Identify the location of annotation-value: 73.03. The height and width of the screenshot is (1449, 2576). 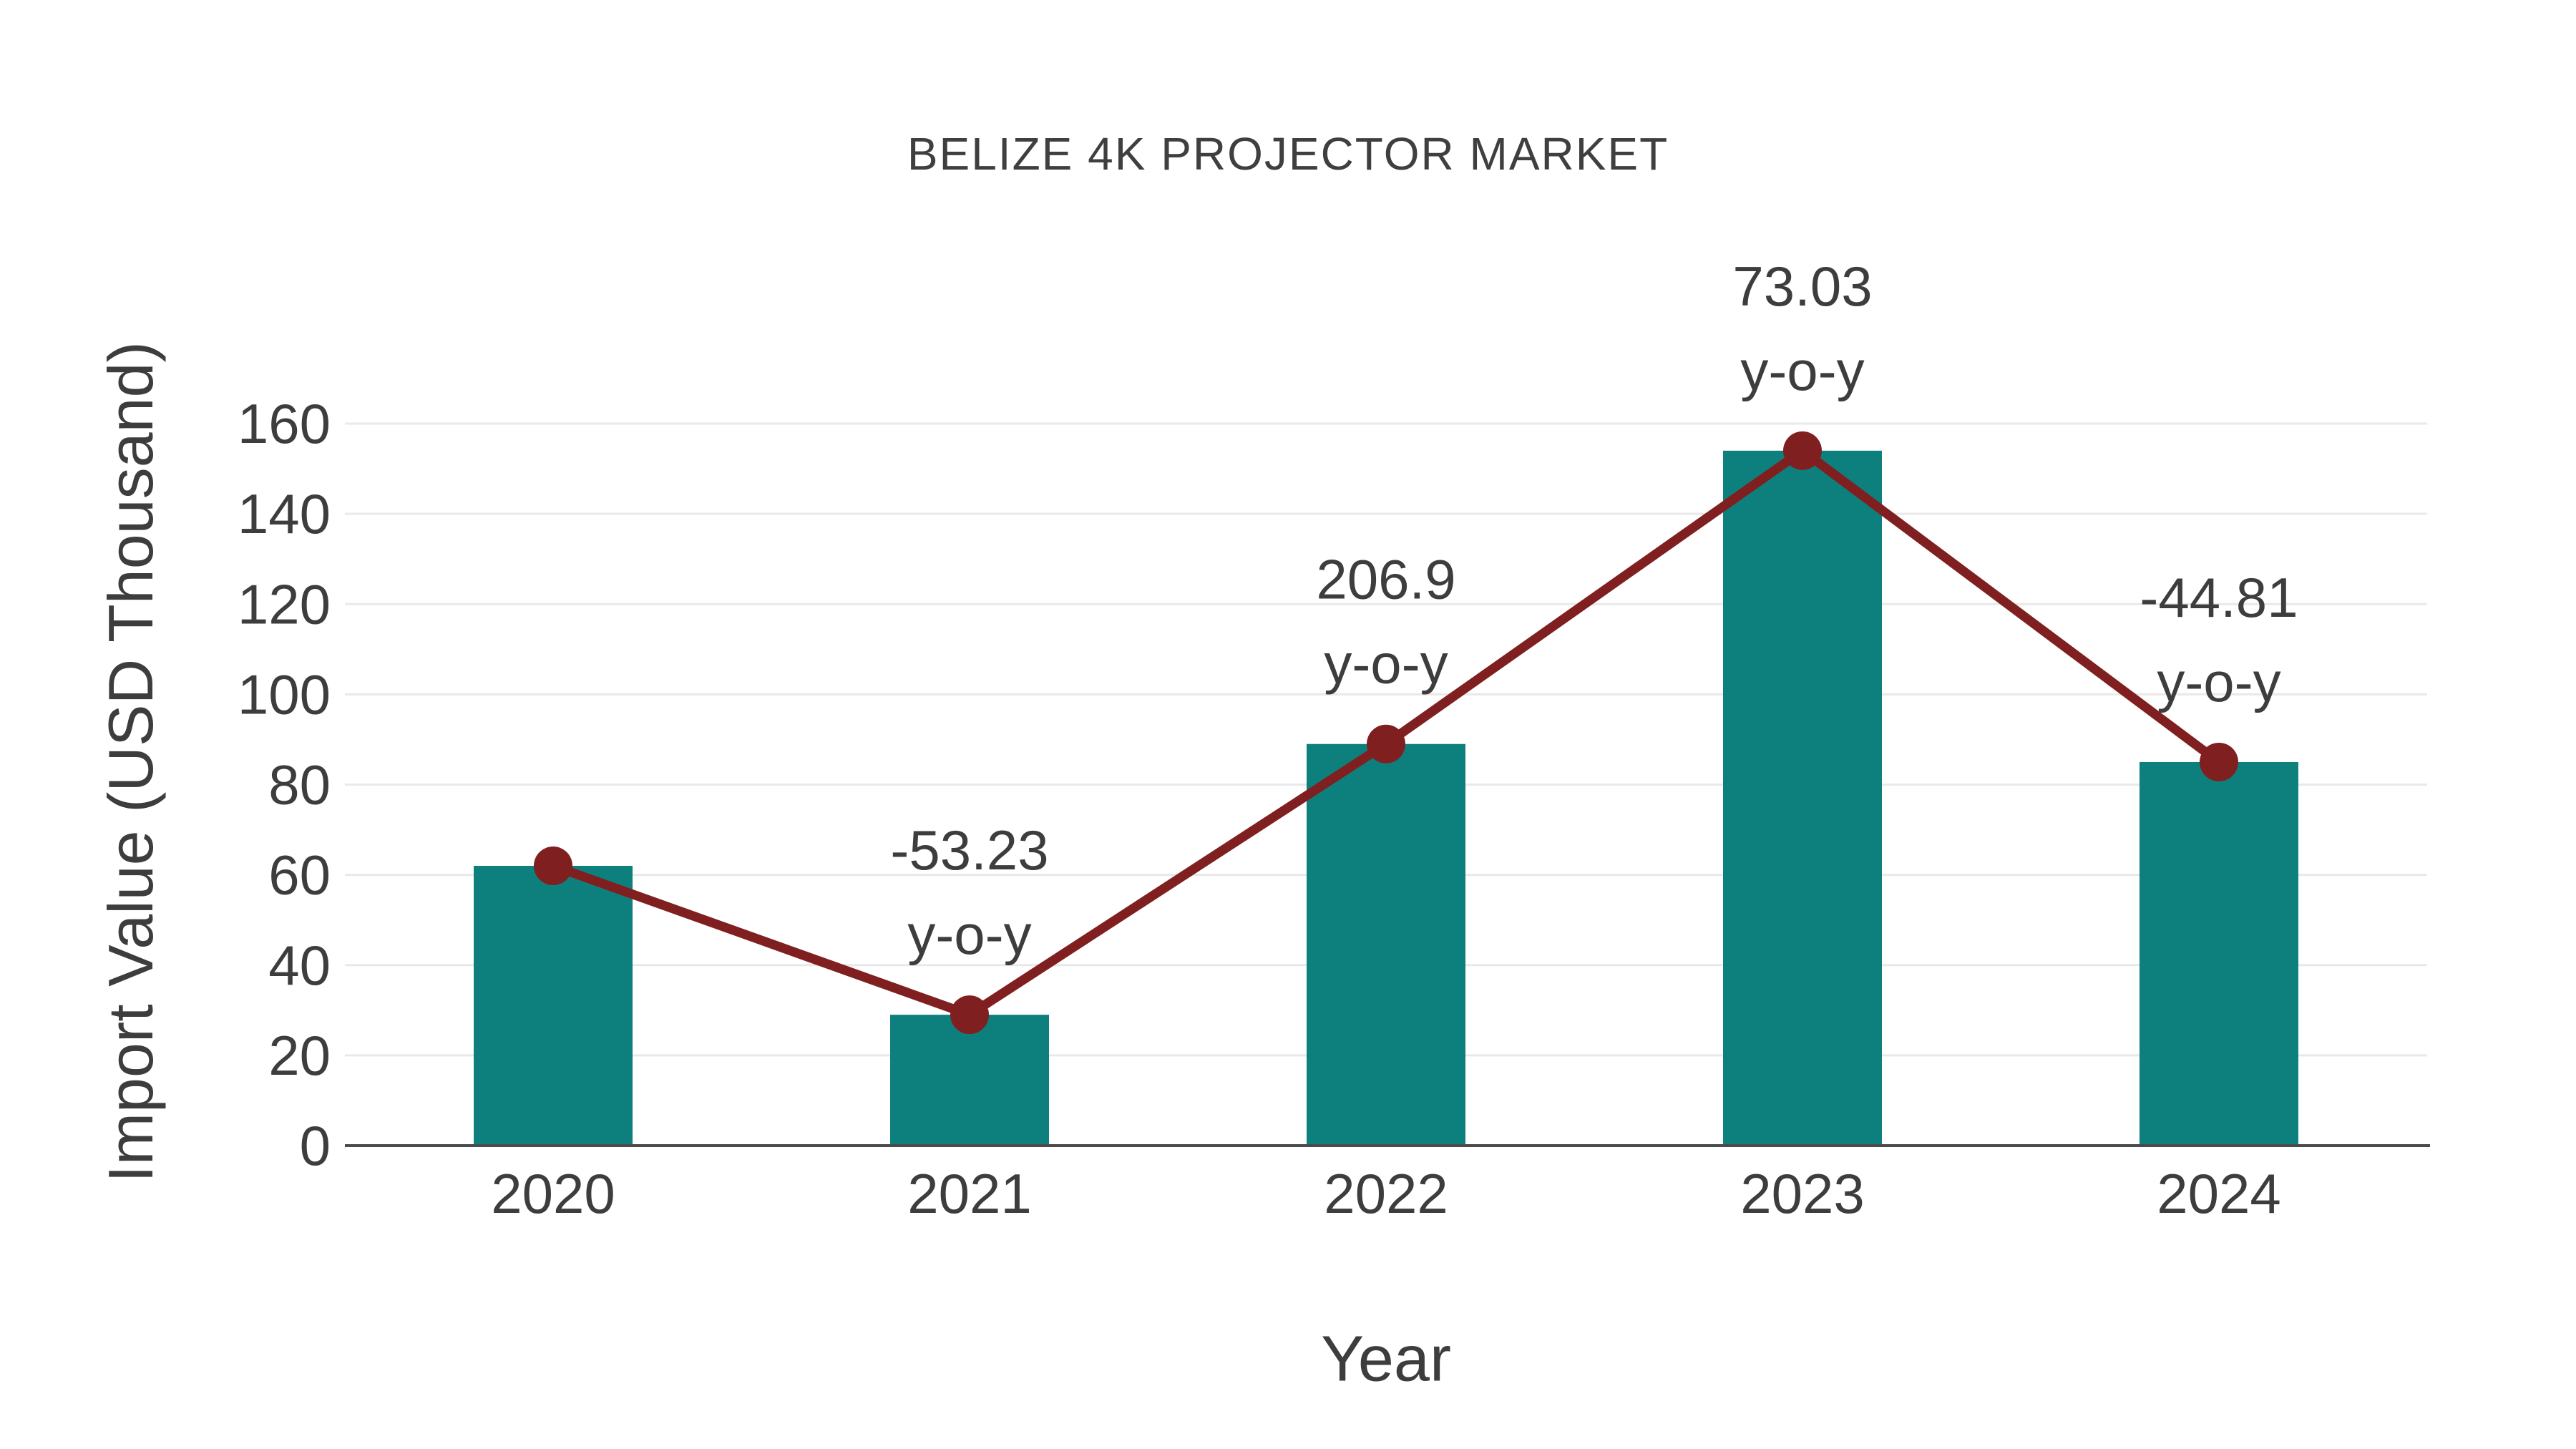
(1802, 286).